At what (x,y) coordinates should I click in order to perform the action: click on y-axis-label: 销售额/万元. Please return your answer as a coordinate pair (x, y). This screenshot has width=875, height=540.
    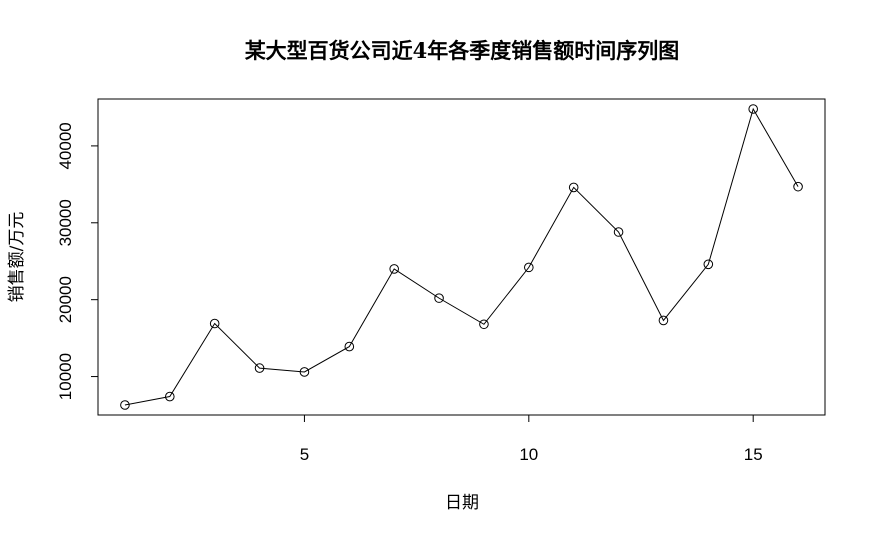
    Looking at the image, I should click on (17, 257).